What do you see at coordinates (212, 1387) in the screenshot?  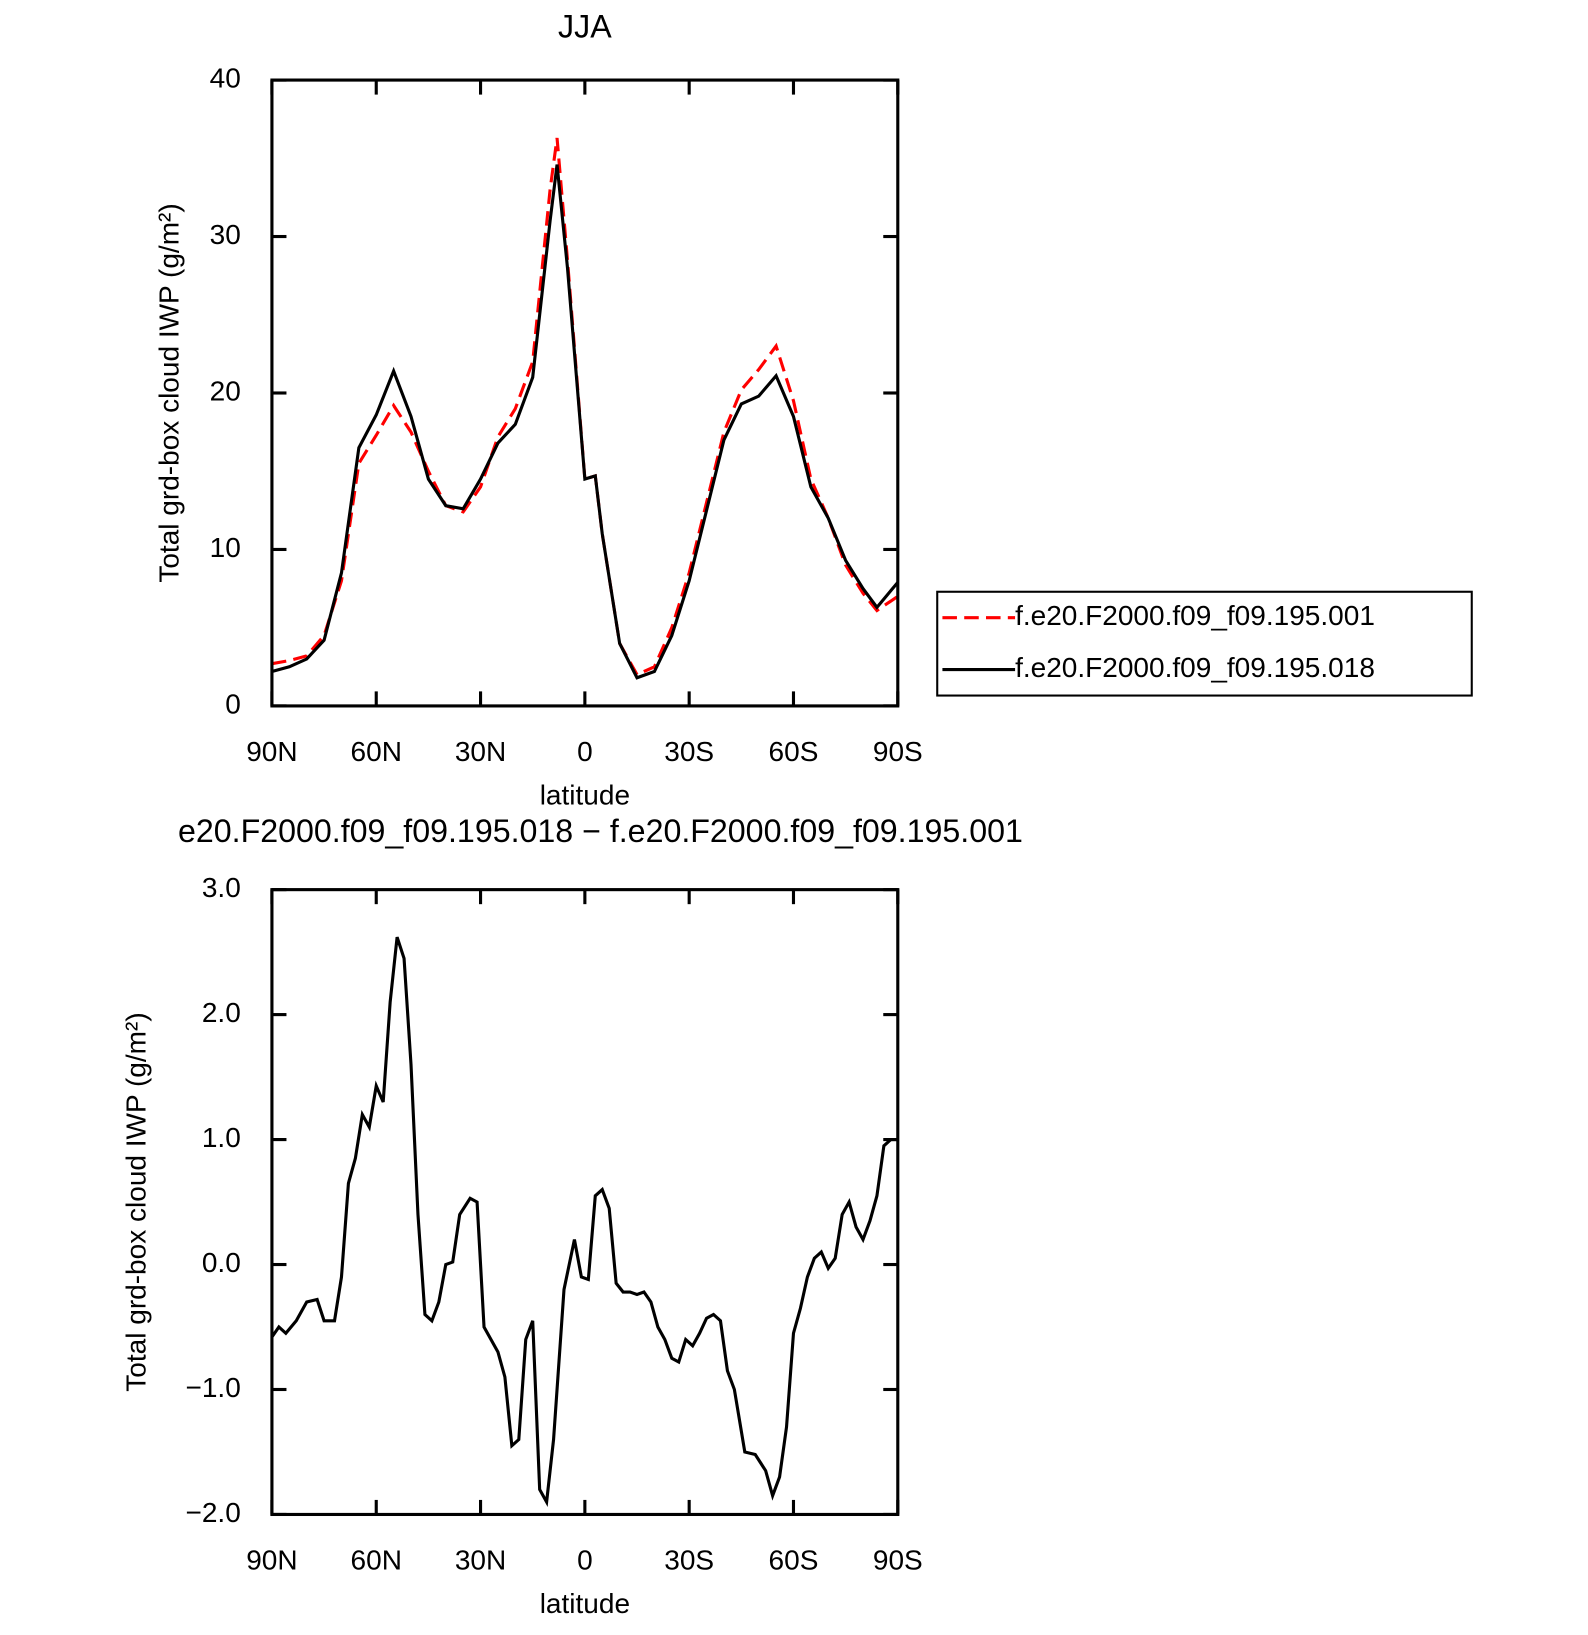 I see `y-tick-label: −1.0` at bounding box center [212, 1387].